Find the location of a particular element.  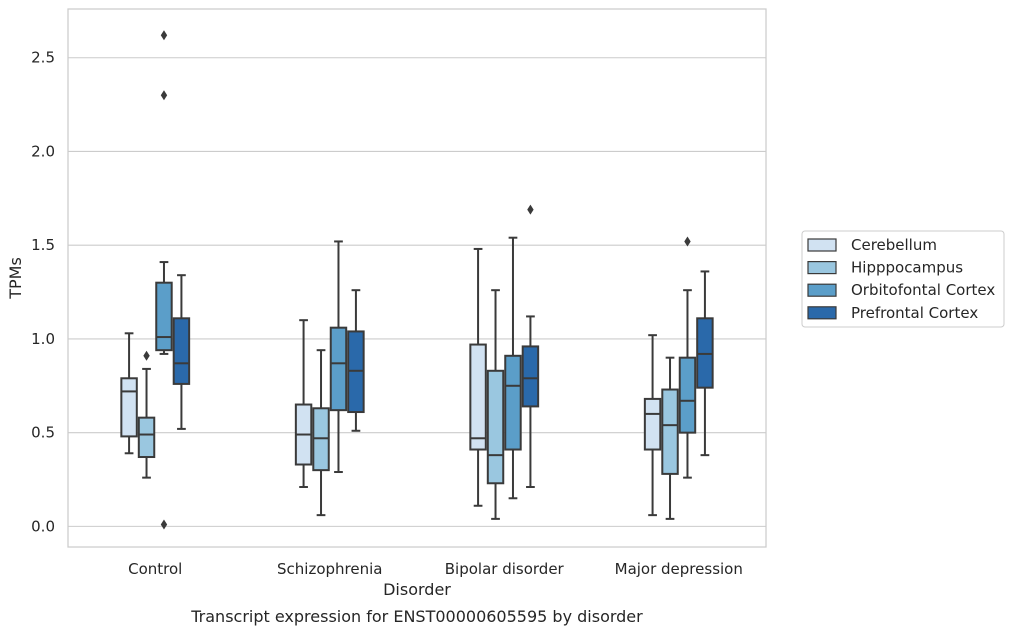

legend-item: Cerebellum is located at coordinates (872, 245).